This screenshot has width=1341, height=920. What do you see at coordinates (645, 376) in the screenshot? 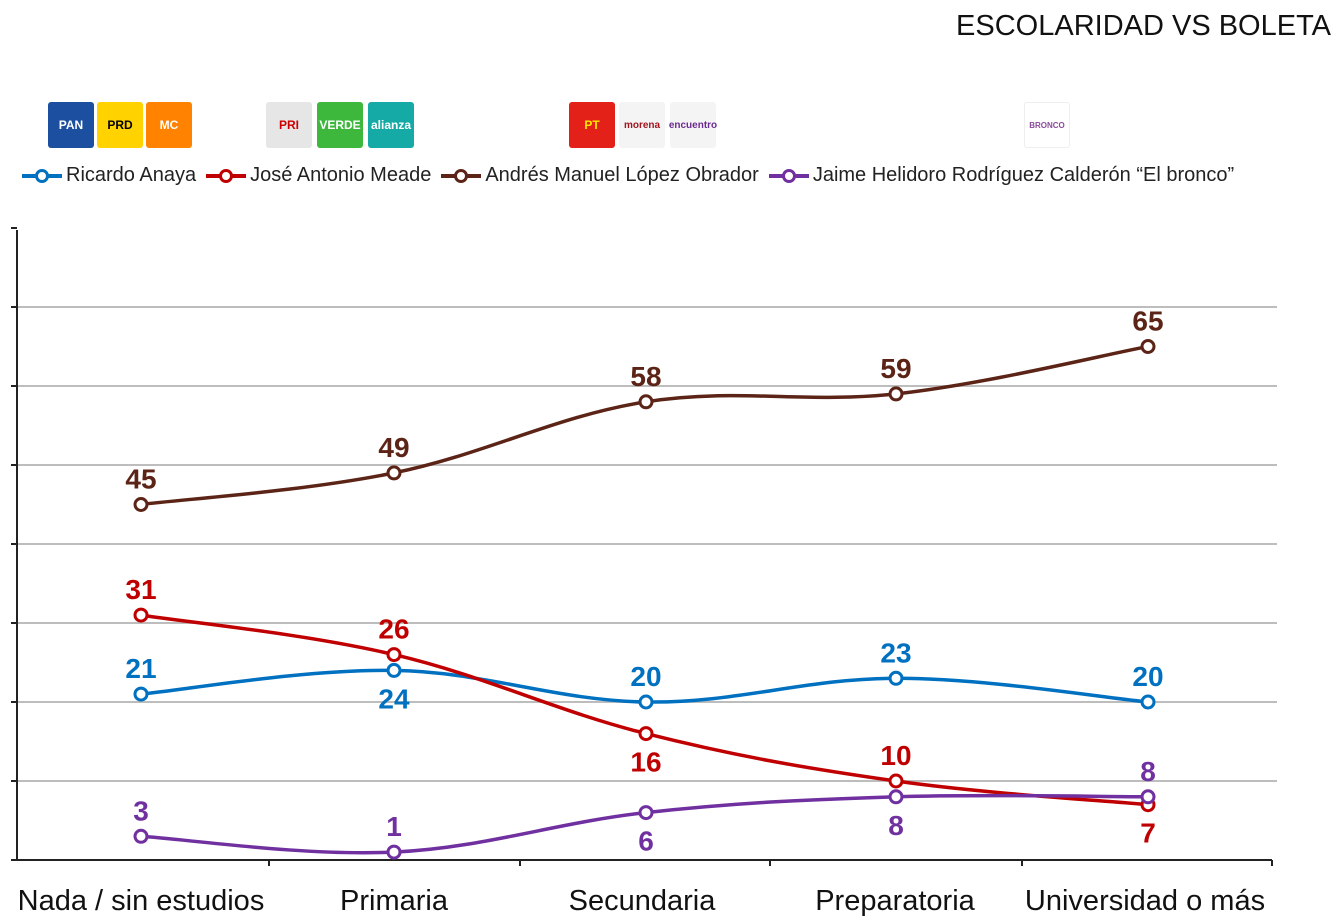
I see `data-label: 58` at bounding box center [645, 376].